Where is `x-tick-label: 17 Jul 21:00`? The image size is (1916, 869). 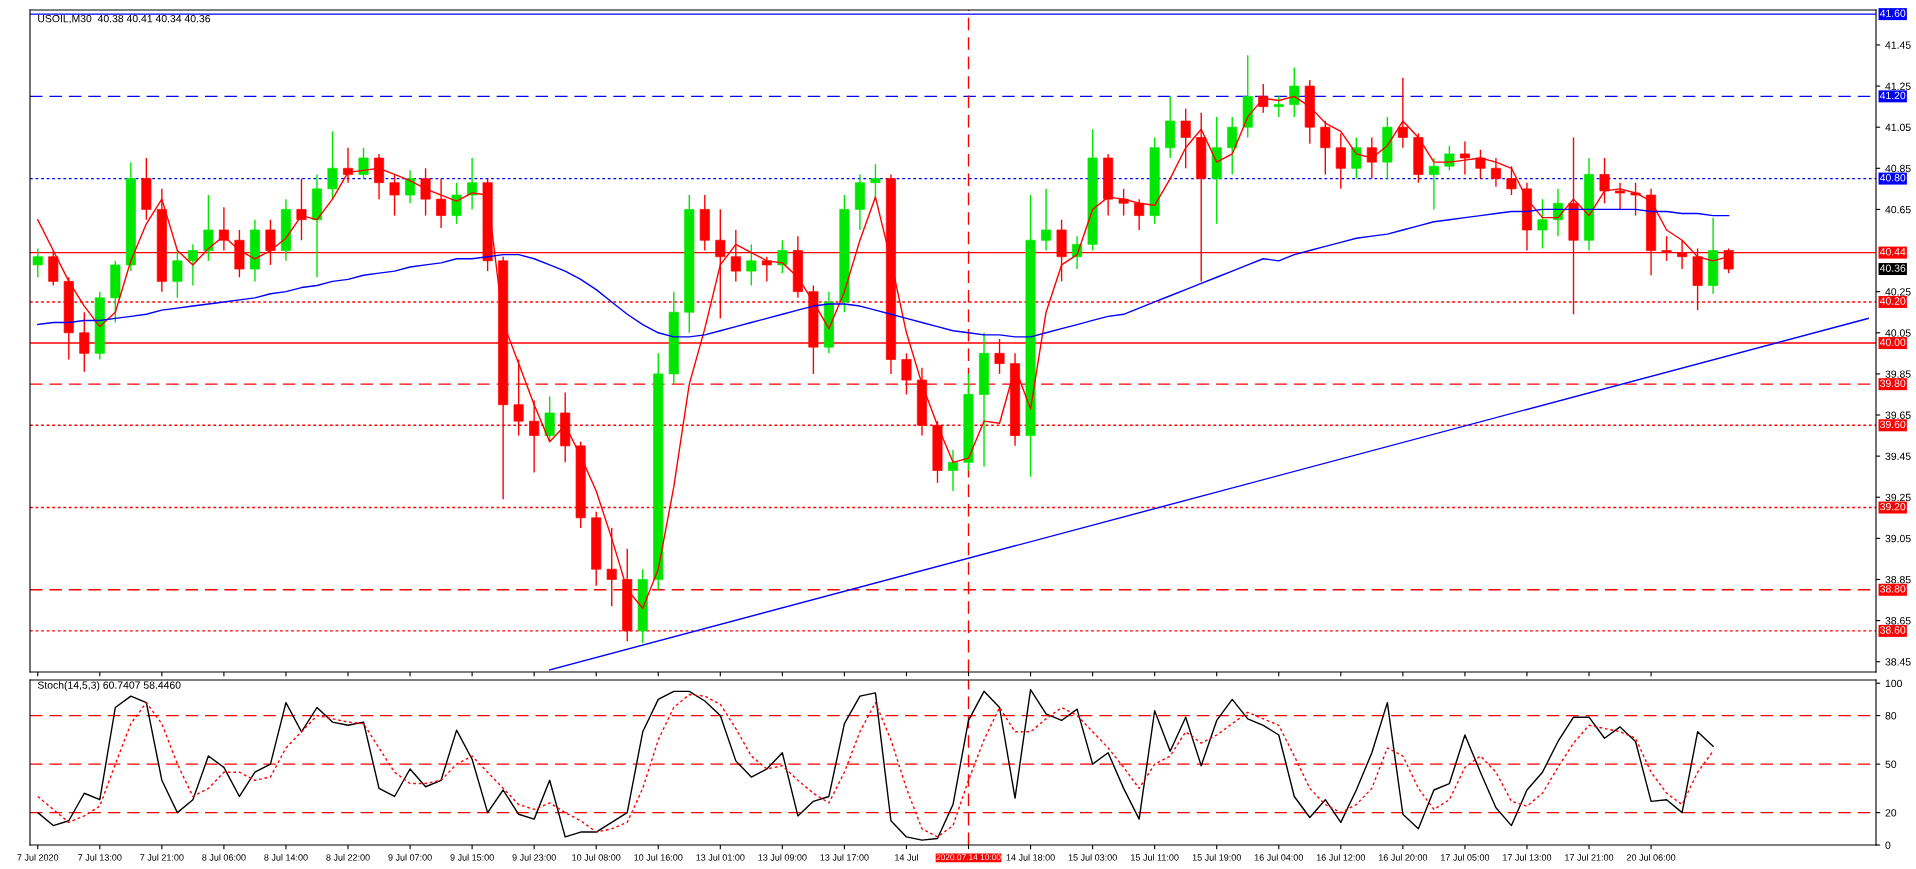
x-tick-label: 17 Jul 21:00 is located at coordinates (1589, 857).